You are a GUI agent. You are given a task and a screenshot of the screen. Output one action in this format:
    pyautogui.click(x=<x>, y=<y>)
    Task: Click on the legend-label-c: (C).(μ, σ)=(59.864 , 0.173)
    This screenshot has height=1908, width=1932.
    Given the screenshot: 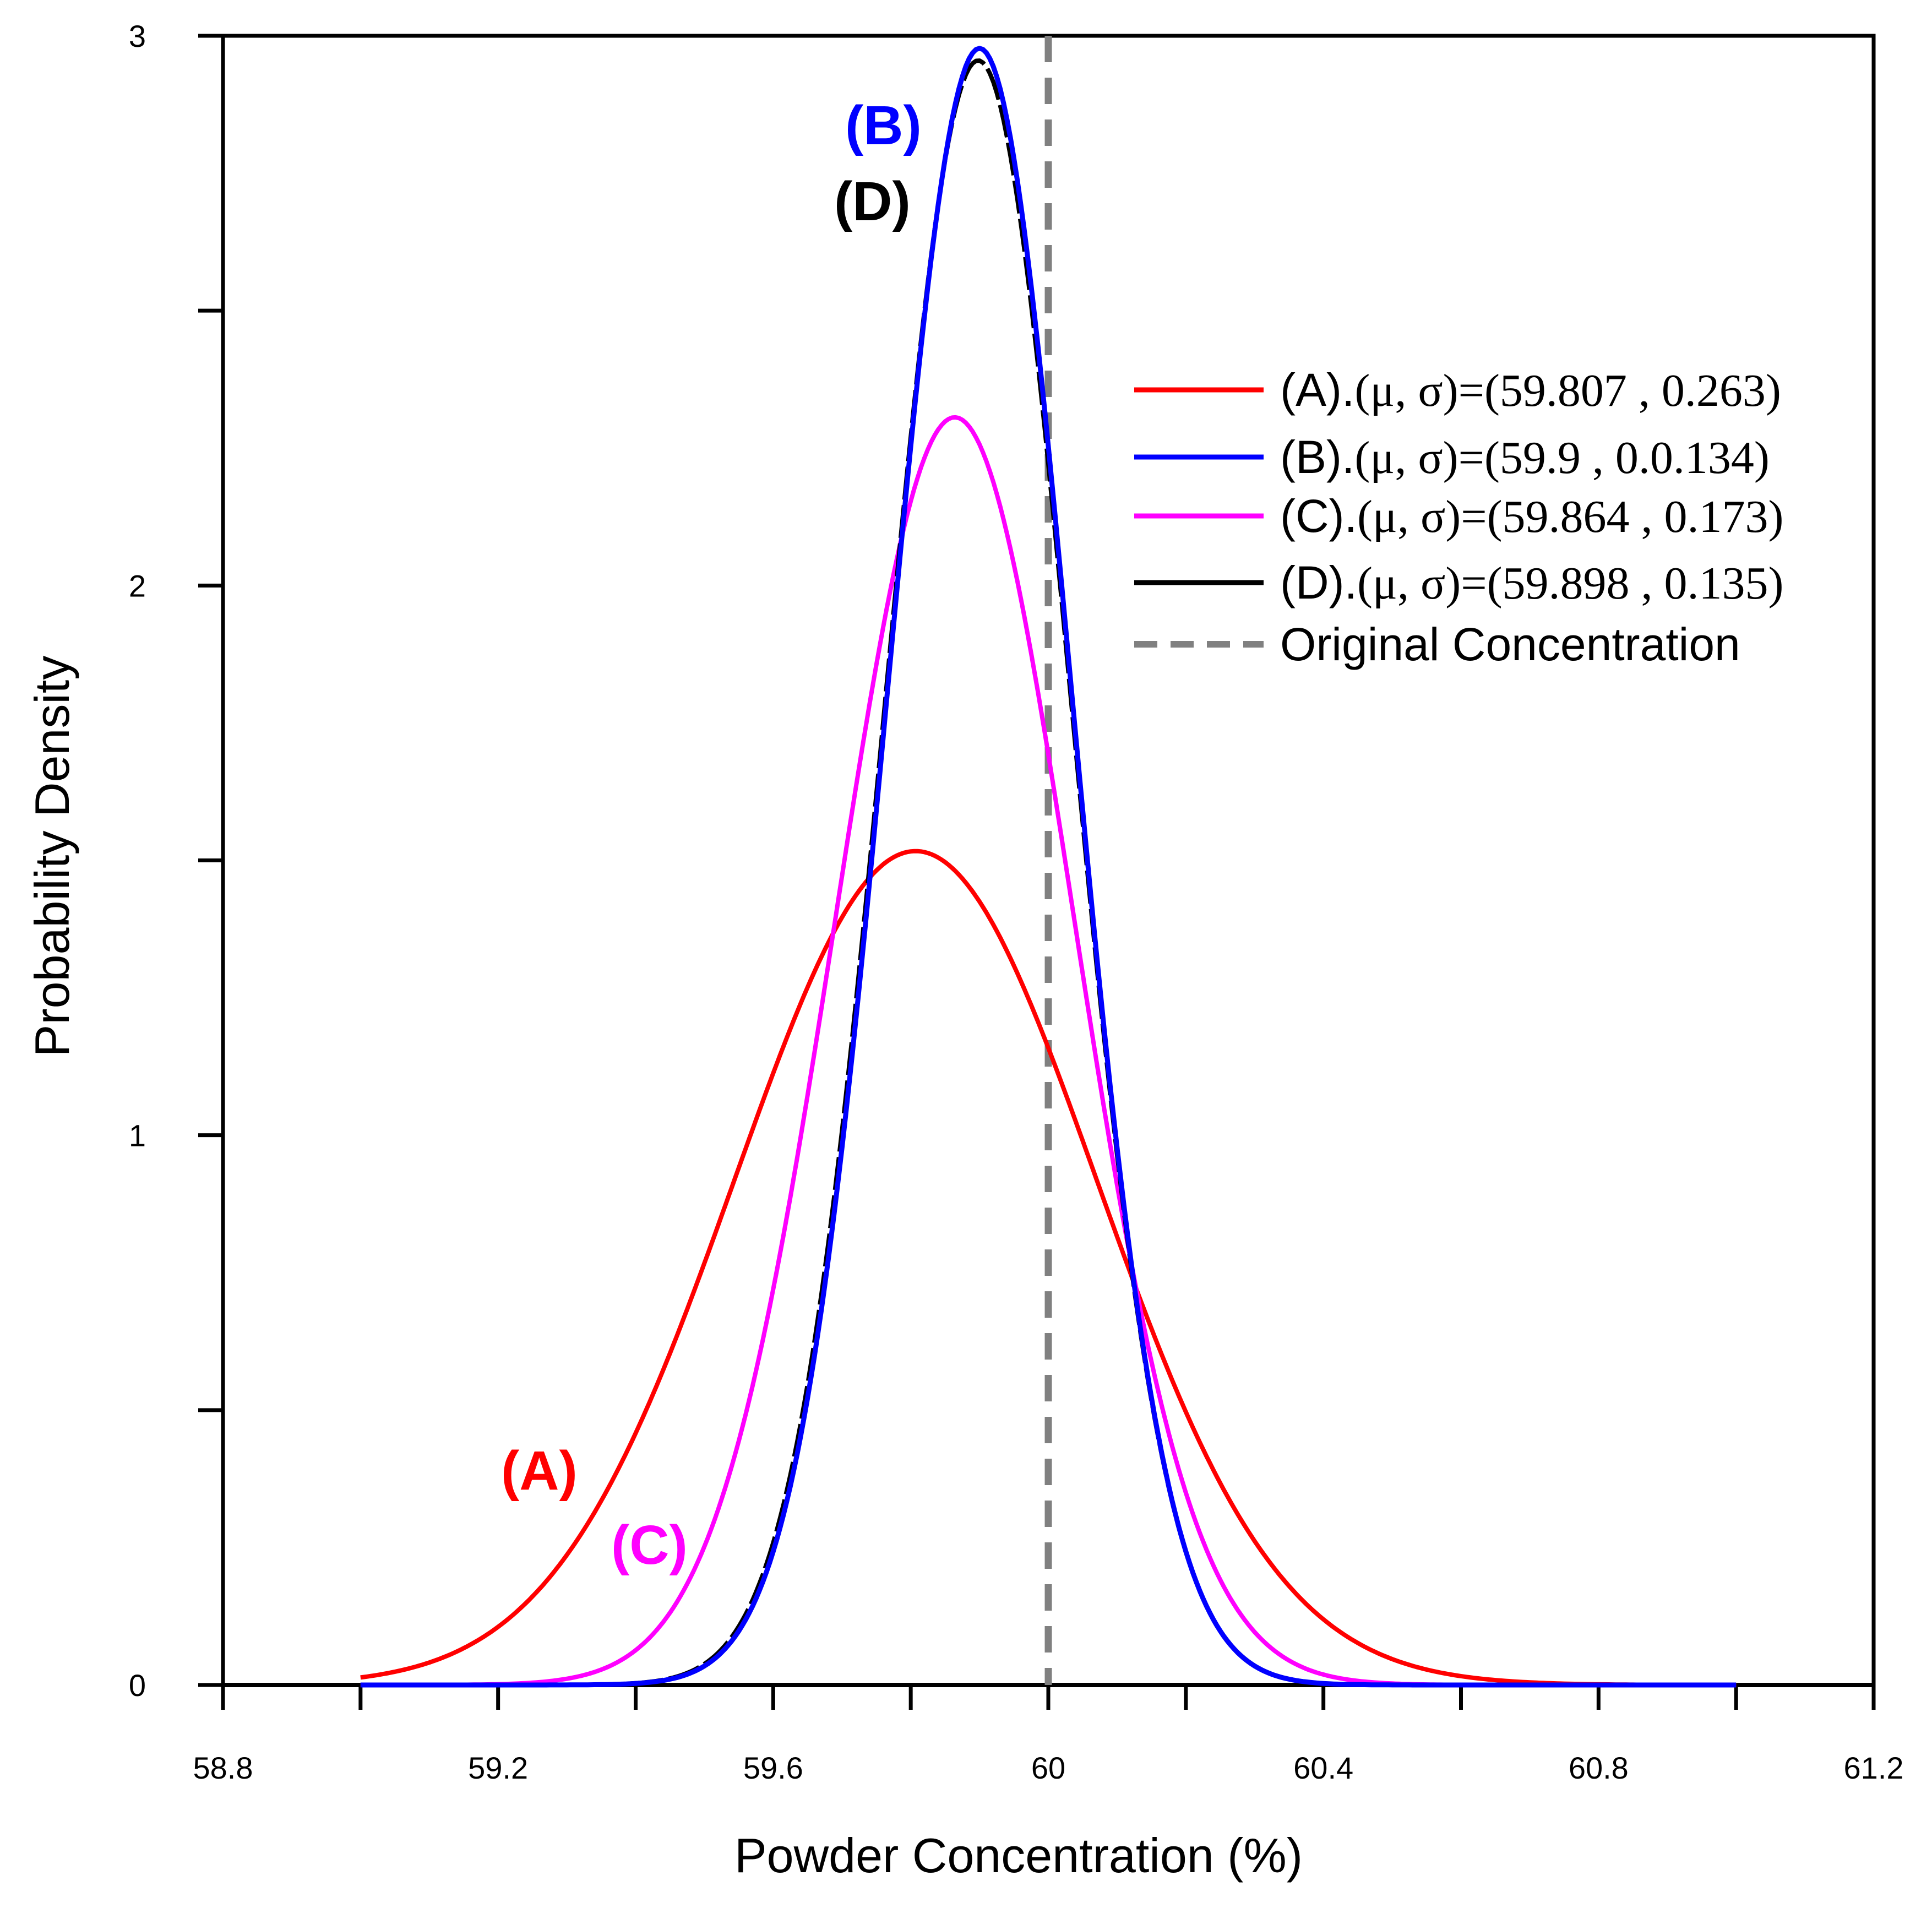 What is the action you would take?
    pyautogui.click(x=1532, y=516)
    